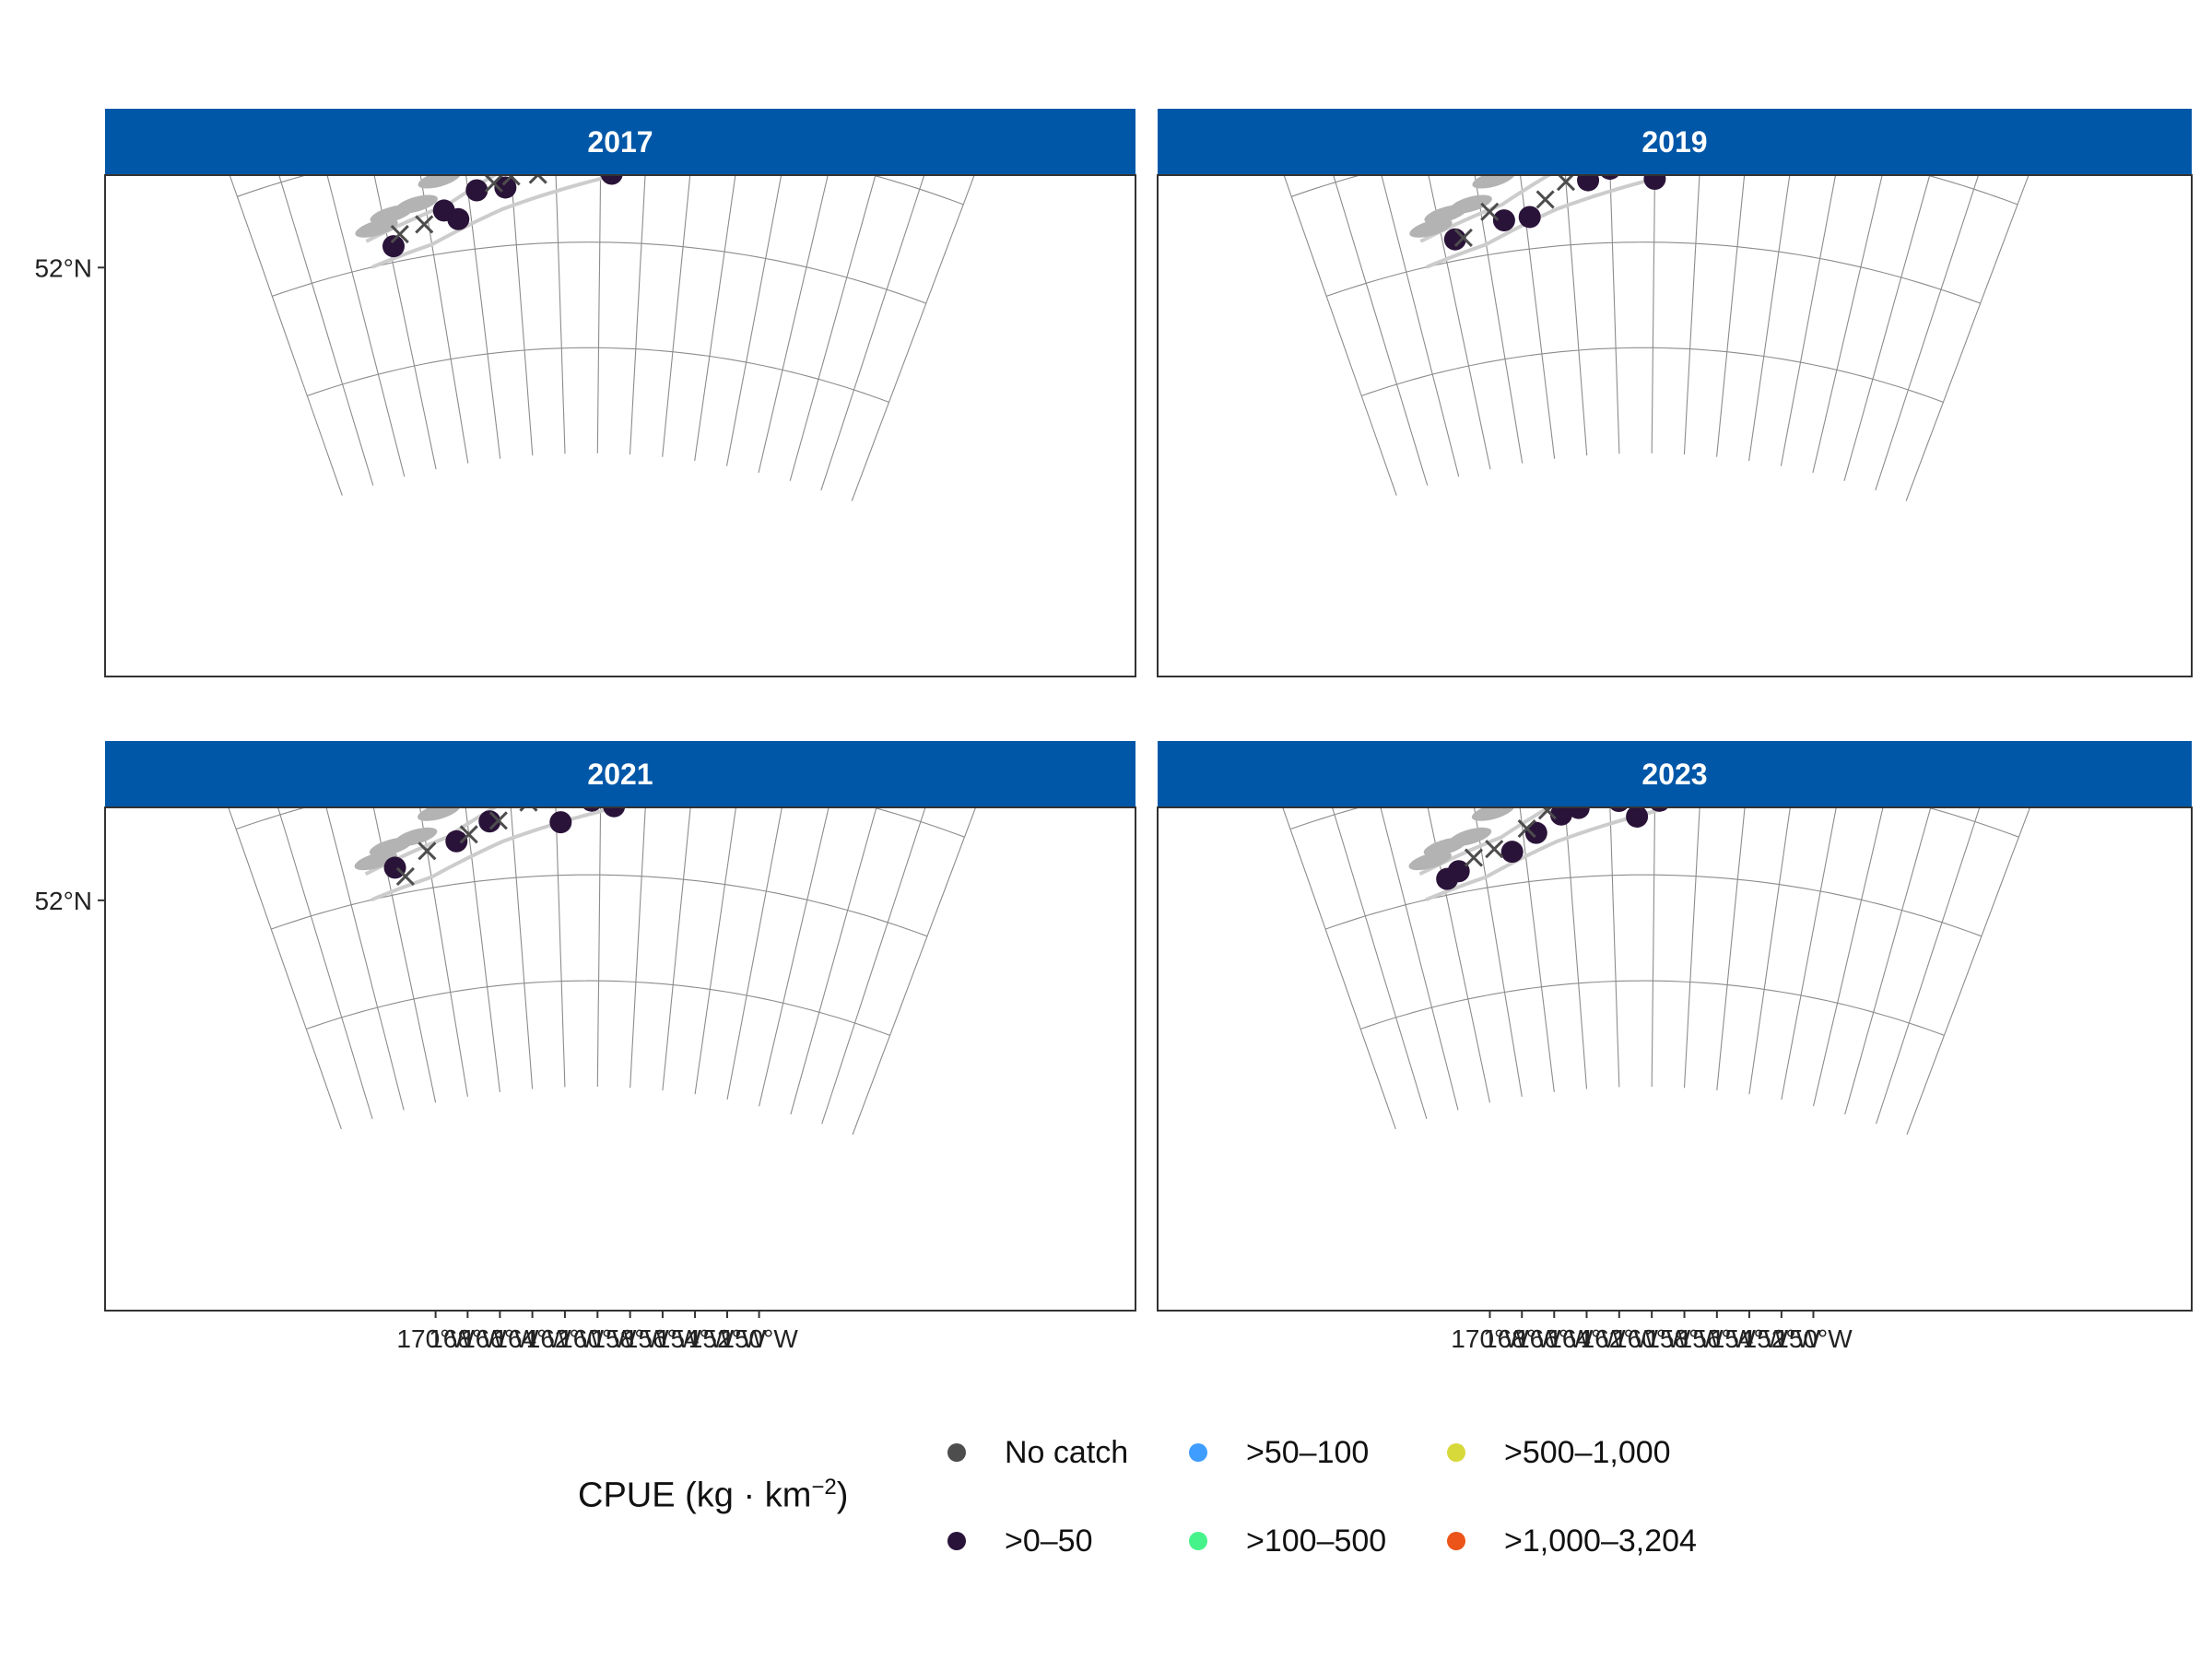 The width and height of the screenshot is (2212, 1659). What do you see at coordinates (598, 1338) in the screenshot?
I see `lon-tick-label: 160°W` at bounding box center [598, 1338].